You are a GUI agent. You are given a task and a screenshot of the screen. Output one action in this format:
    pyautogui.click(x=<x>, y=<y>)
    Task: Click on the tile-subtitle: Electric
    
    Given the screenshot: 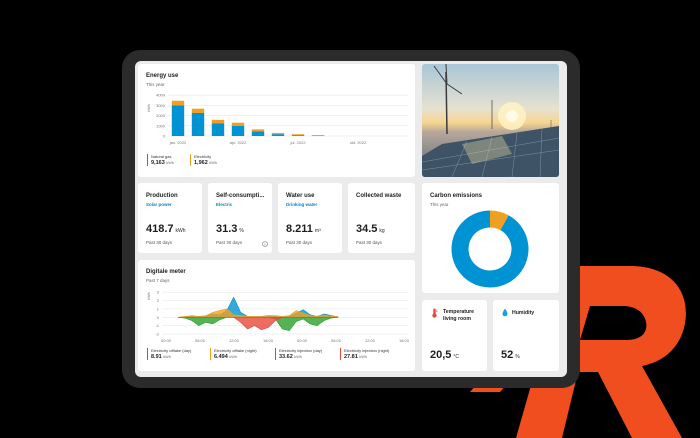 What is the action you would take?
    pyautogui.click(x=224, y=204)
    